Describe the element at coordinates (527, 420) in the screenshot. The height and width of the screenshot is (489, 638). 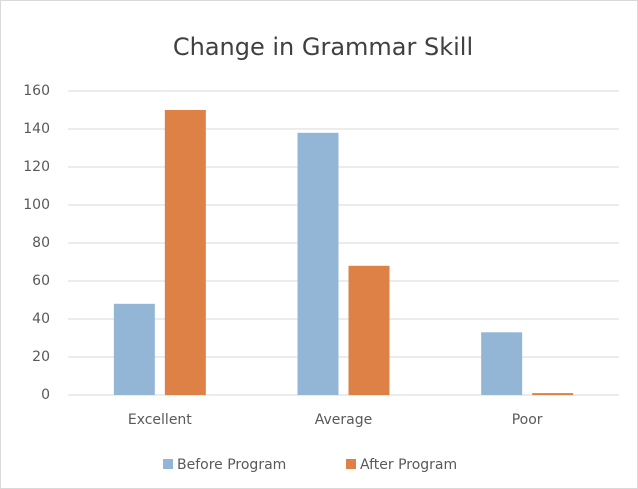
I see `x-tick-label: Poor` at that location.